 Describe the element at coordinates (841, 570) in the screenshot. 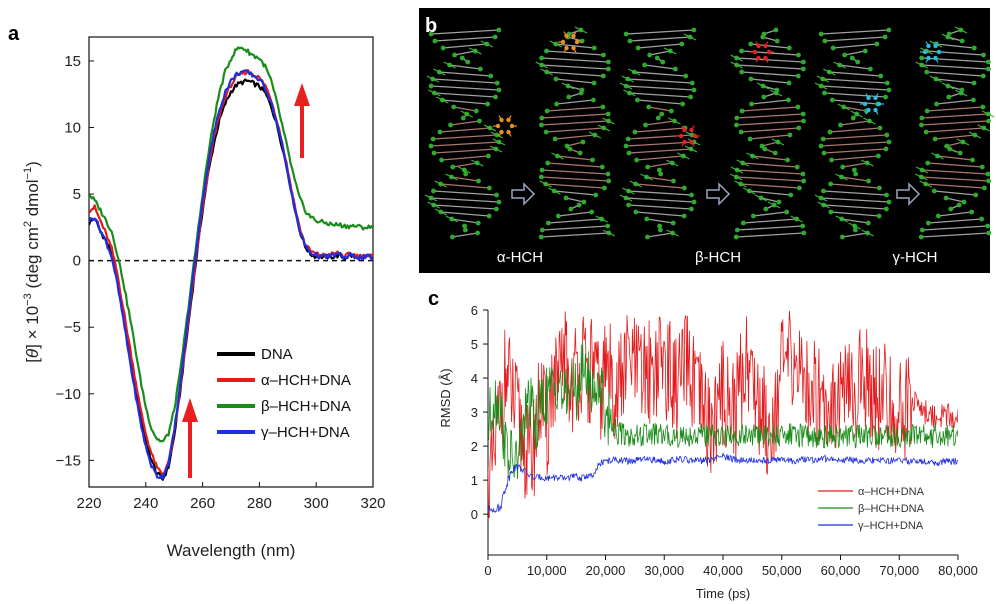

I see `panel-c-x-tick-label: 60,000` at that location.